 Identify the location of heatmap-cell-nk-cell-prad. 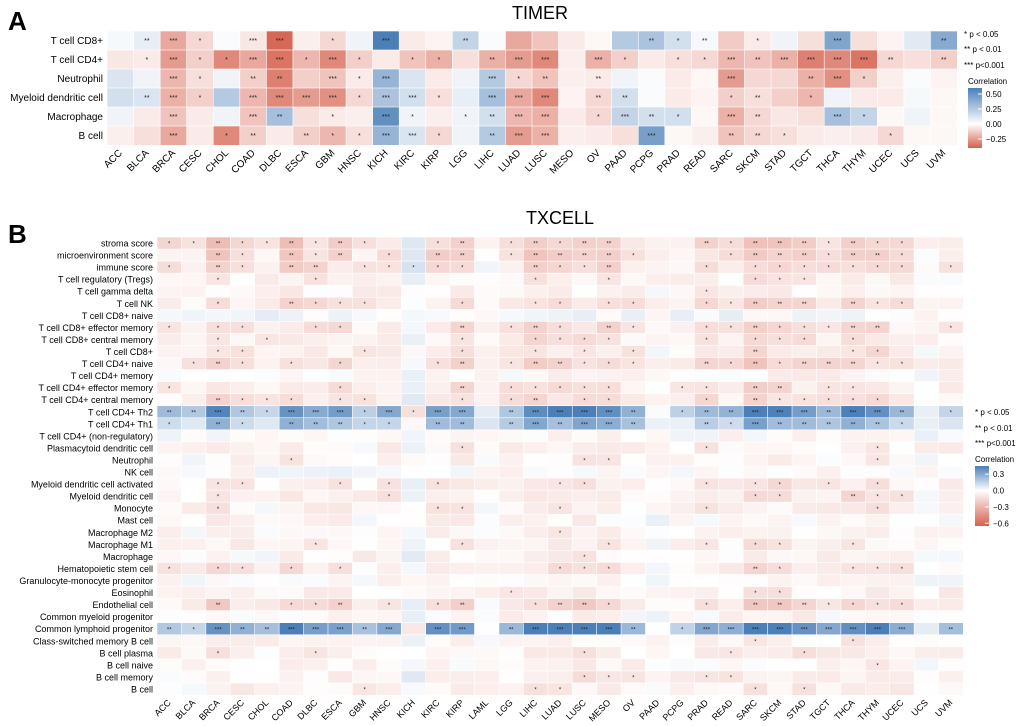
(707, 472).